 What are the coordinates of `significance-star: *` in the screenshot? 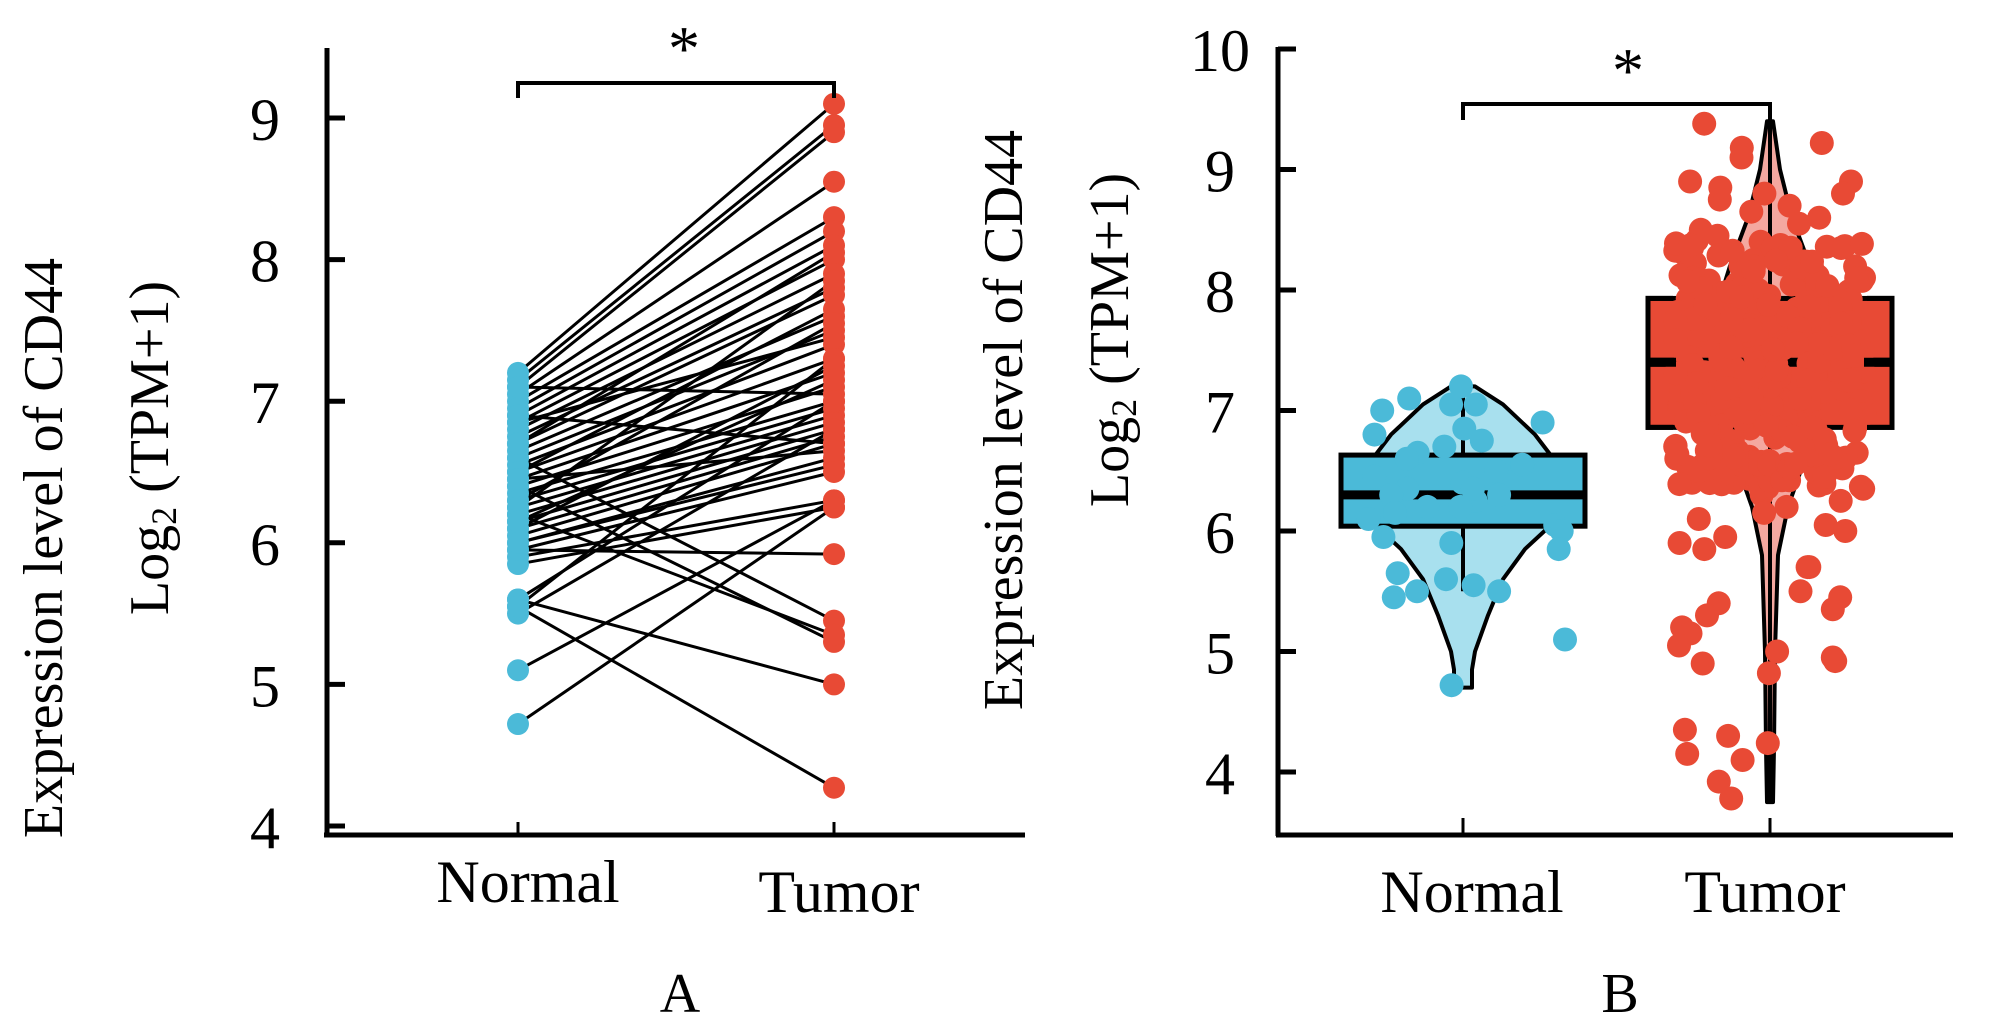 It's located at (684, 48).